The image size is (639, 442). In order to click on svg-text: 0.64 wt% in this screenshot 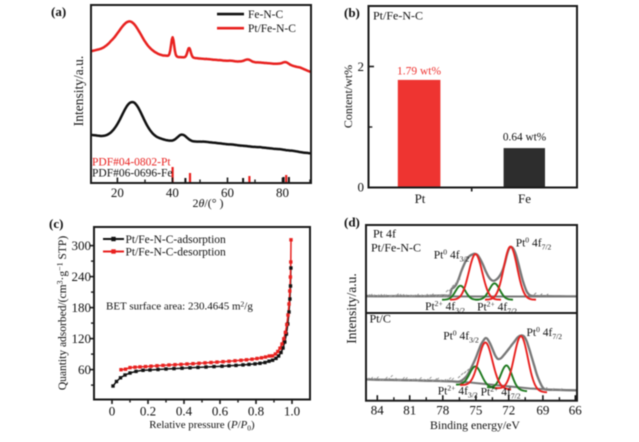, I will do `click(525, 138)`.